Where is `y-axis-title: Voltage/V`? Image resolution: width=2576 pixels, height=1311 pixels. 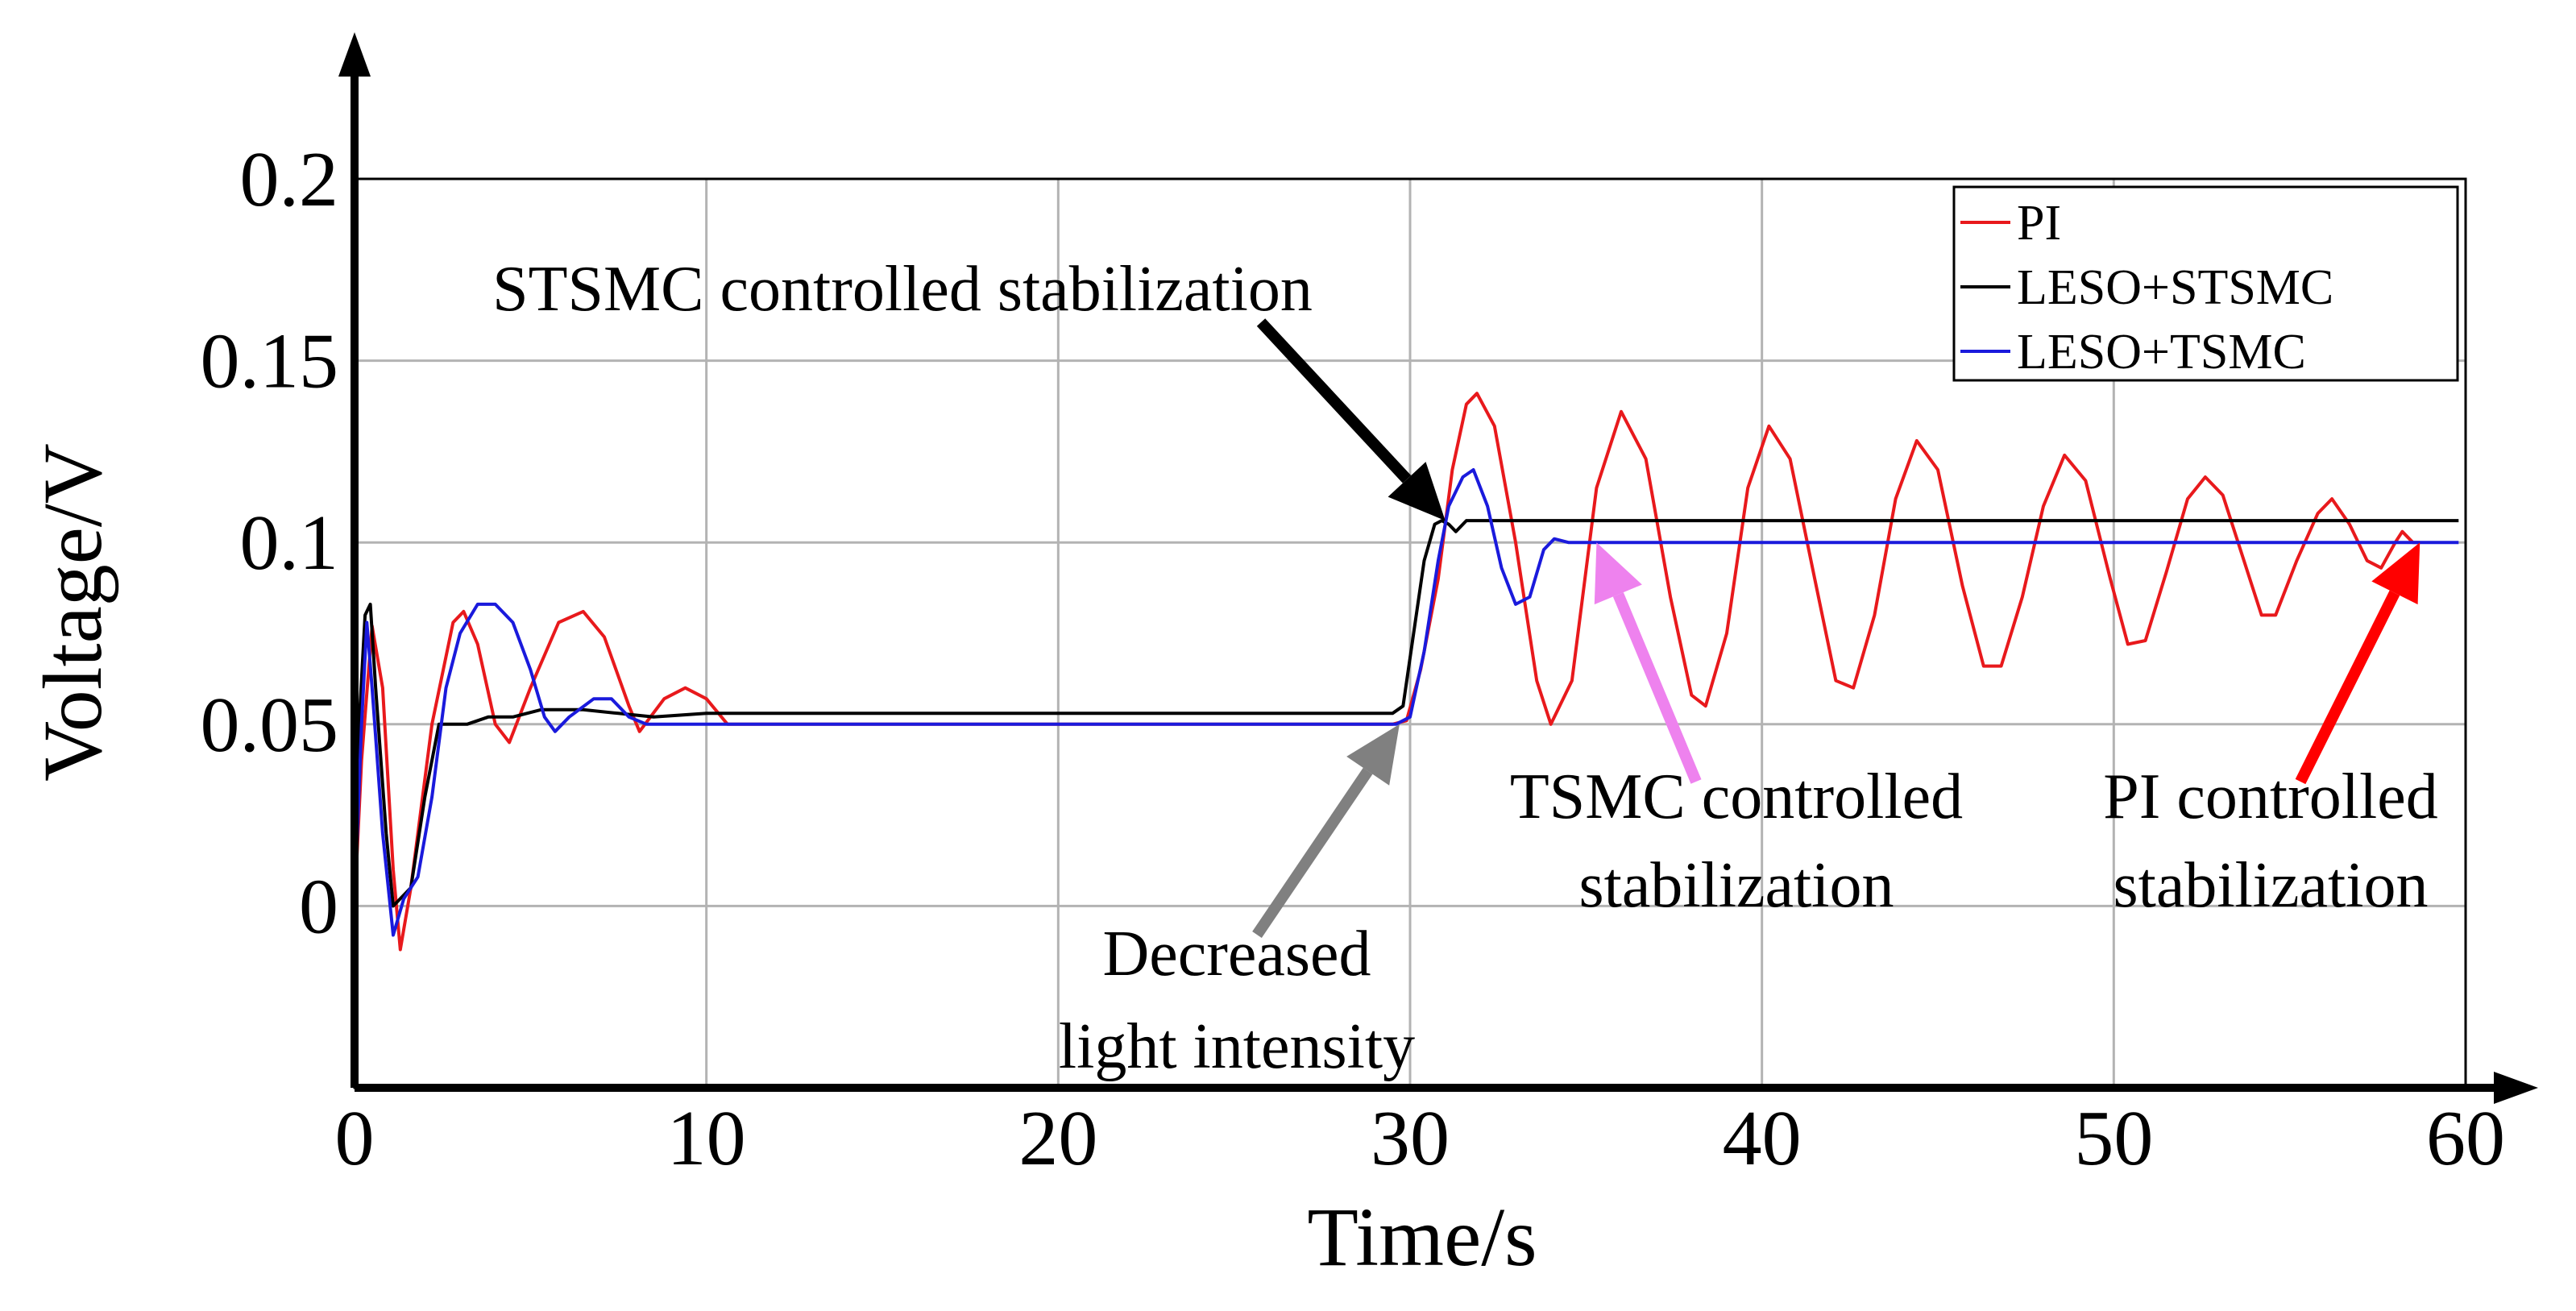 y-axis-title: Voltage/V is located at coordinates (73, 612).